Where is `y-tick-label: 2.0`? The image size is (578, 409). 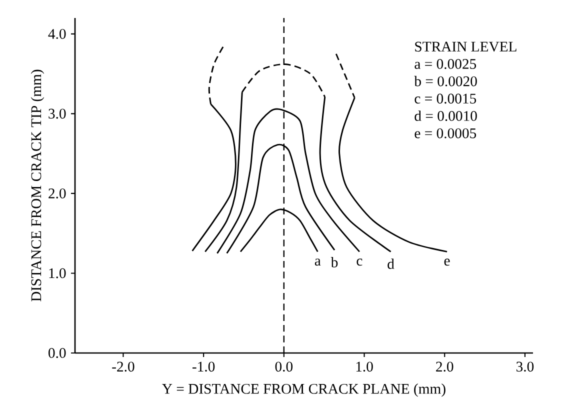 y-tick-label: 2.0 is located at coordinates (57, 193).